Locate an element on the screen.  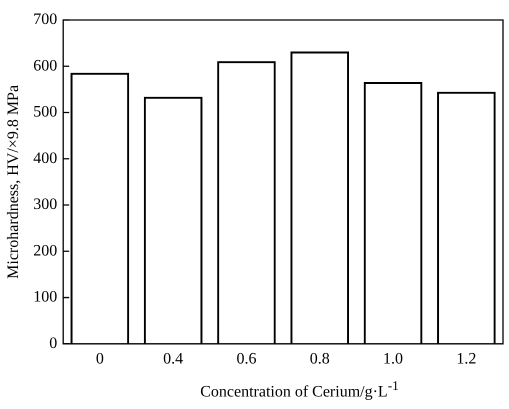
y-tick-label: 300 is located at coordinates (45, 205).